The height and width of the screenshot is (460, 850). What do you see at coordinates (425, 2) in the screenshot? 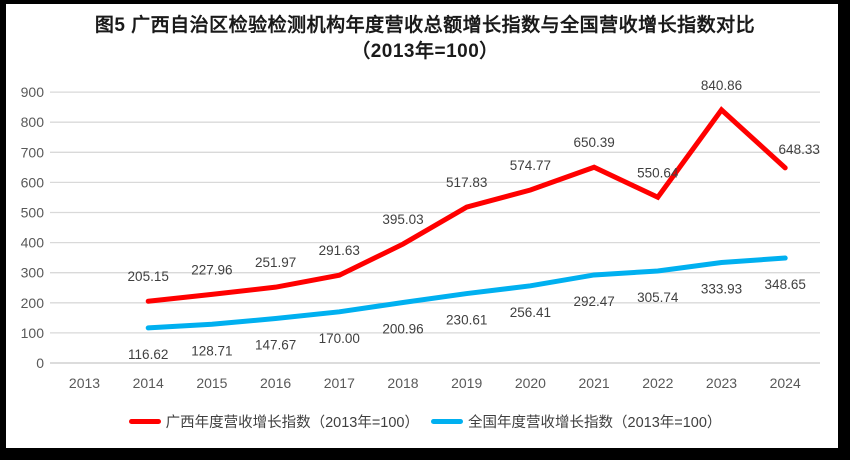
I see `frame-border-top` at bounding box center [425, 2].